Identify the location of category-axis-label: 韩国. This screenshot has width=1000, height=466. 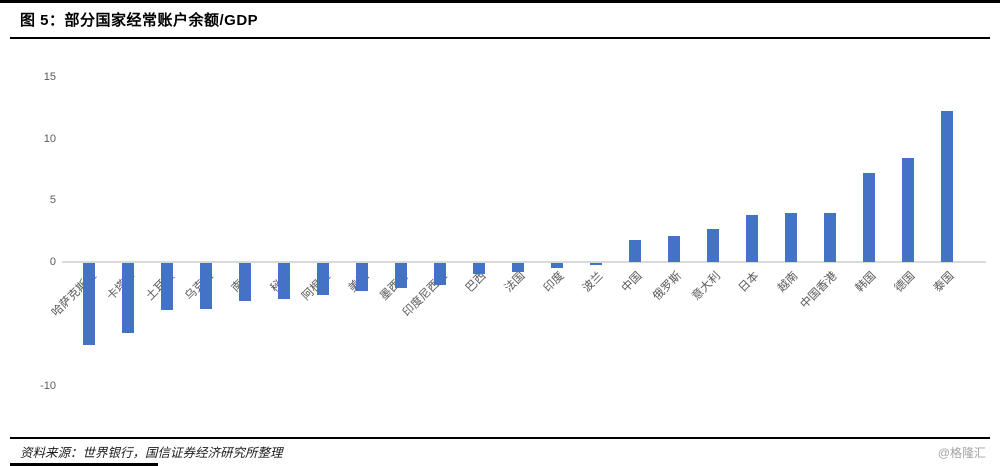
(866, 282).